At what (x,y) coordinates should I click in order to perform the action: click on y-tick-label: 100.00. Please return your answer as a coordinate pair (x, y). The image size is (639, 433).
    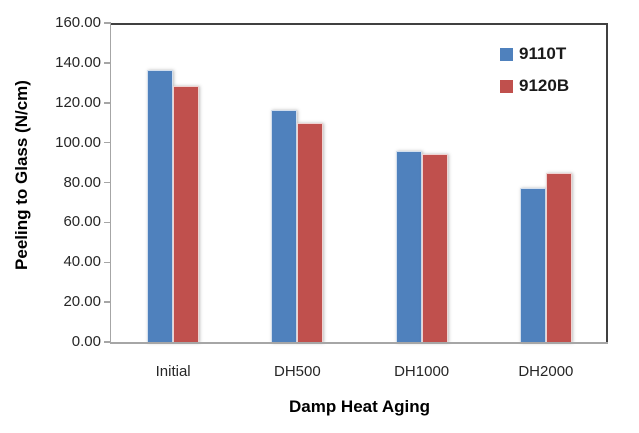
    Looking at the image, I should click on (78, 142).